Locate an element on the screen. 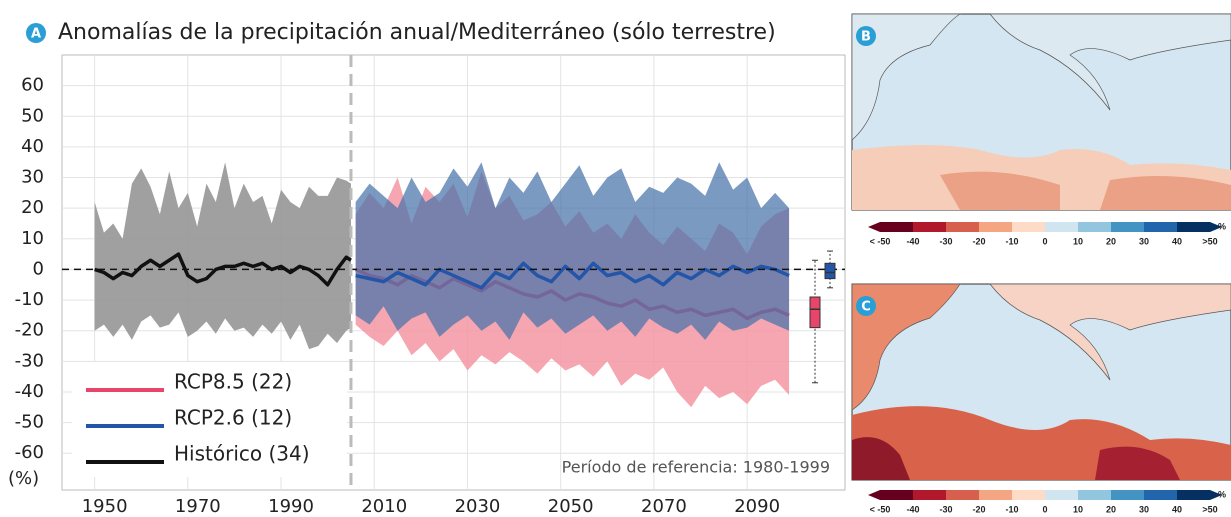 This screenshot has height=517, width=1231. legend-label: RCP8.5 (22) is located at coordinates (233, 382).